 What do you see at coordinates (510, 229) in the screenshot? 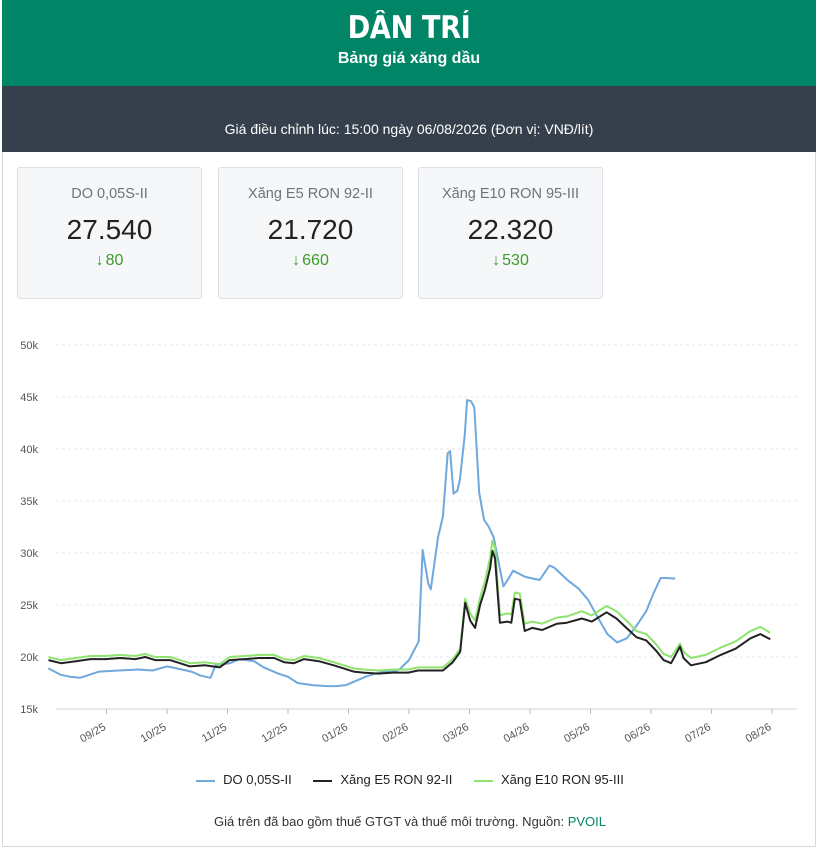
I see `card-price: 22.320` at bounding box center [510, 229].